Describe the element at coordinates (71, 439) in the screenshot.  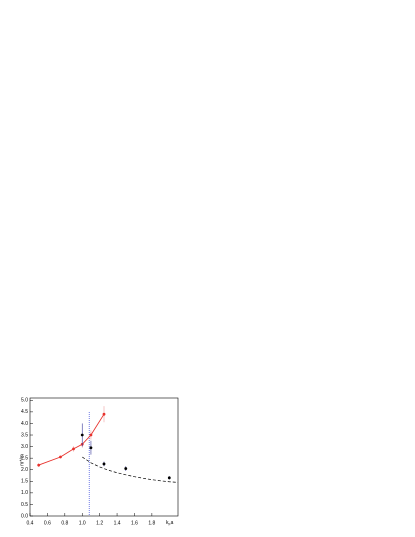
I see `series-line` at that location.